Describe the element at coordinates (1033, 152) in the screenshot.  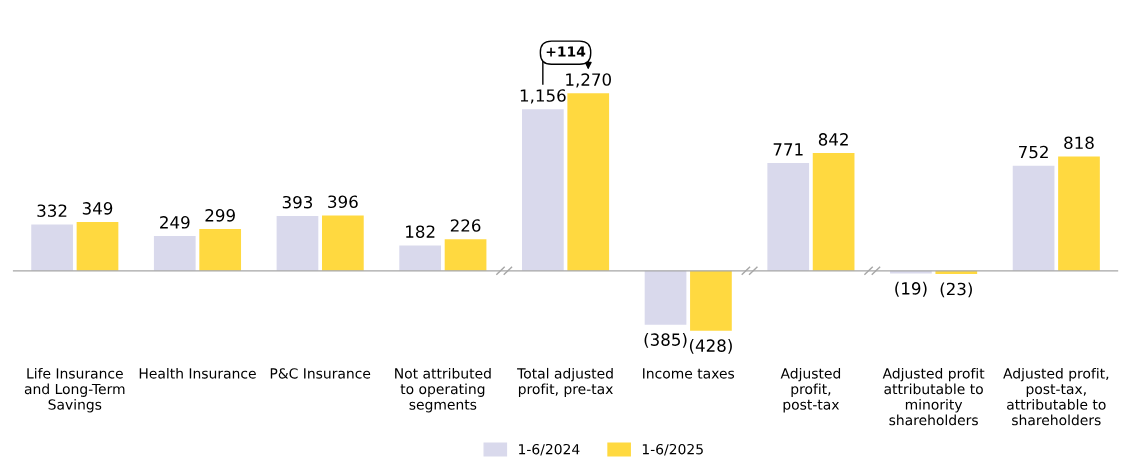
I see `data-label: 752` at that location.